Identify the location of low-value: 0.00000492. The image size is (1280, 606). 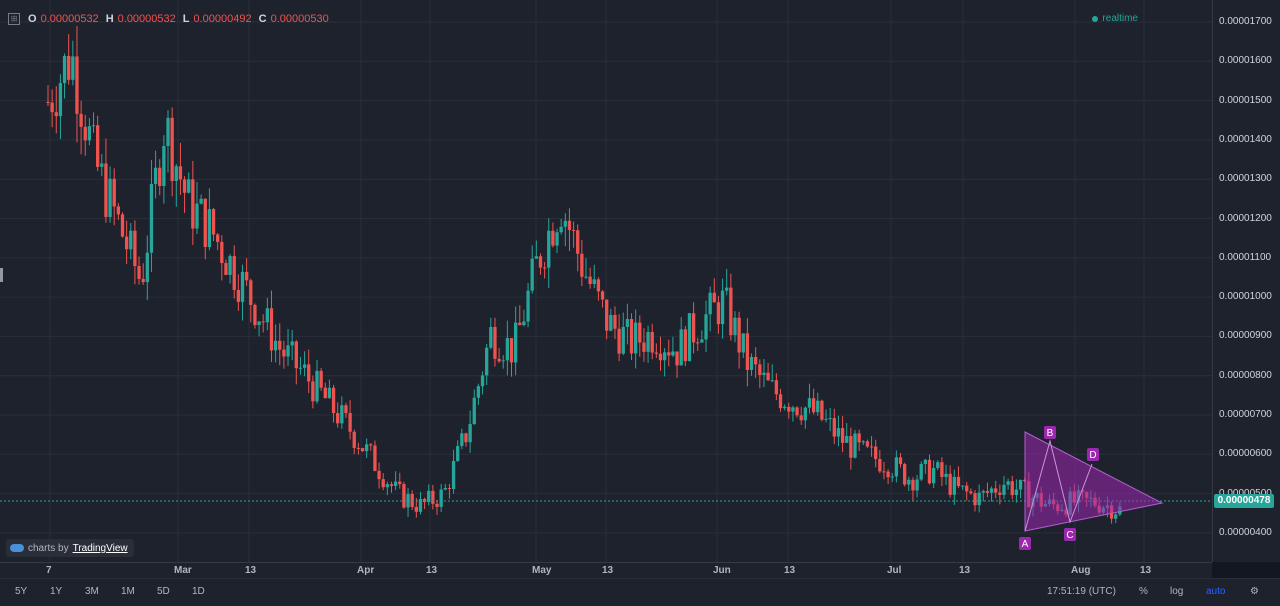
(222, 19).